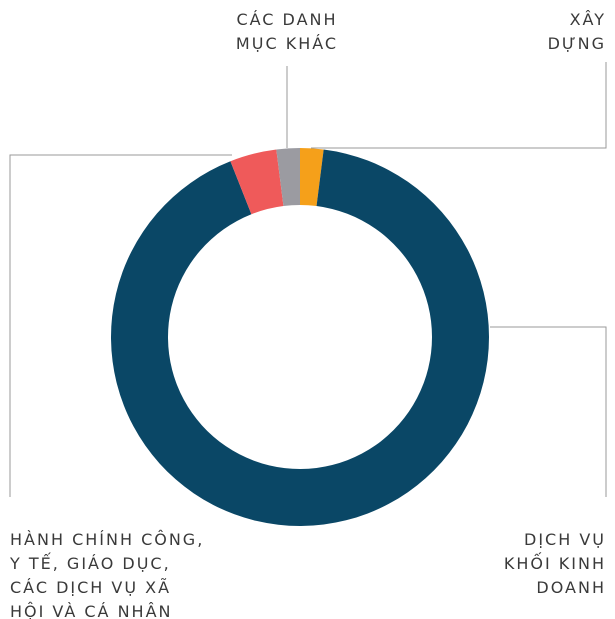 The height and width of the screenshot is (619, 615). I want to click on label-line: MỤC KHÁC, so click(287, 43).